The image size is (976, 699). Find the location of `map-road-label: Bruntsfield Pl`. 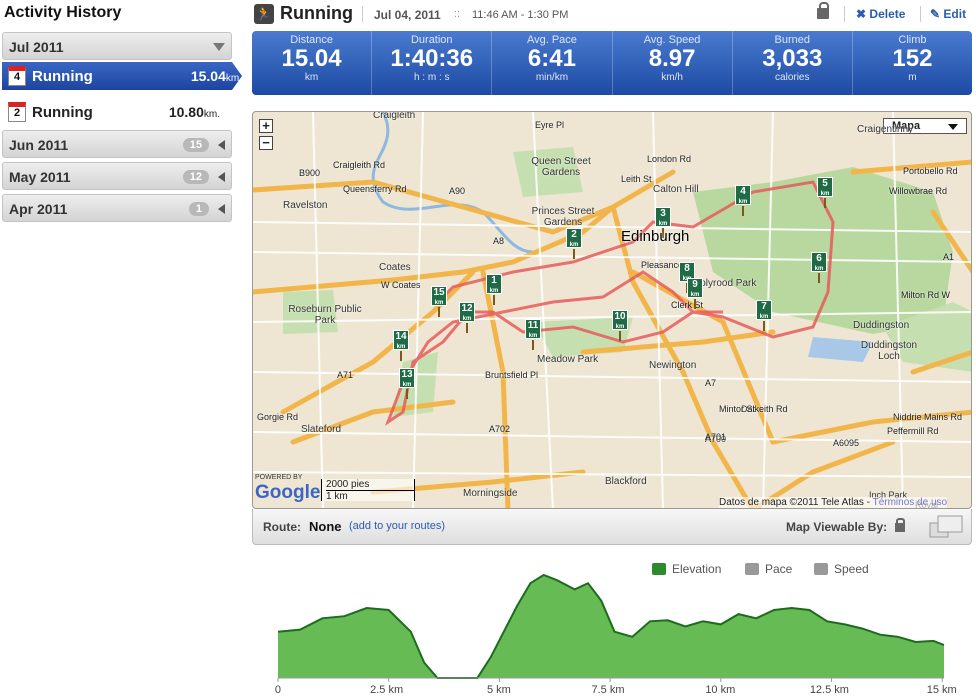

map-road-label: Bruntsfield Pl is located at coordinates (512, 375).